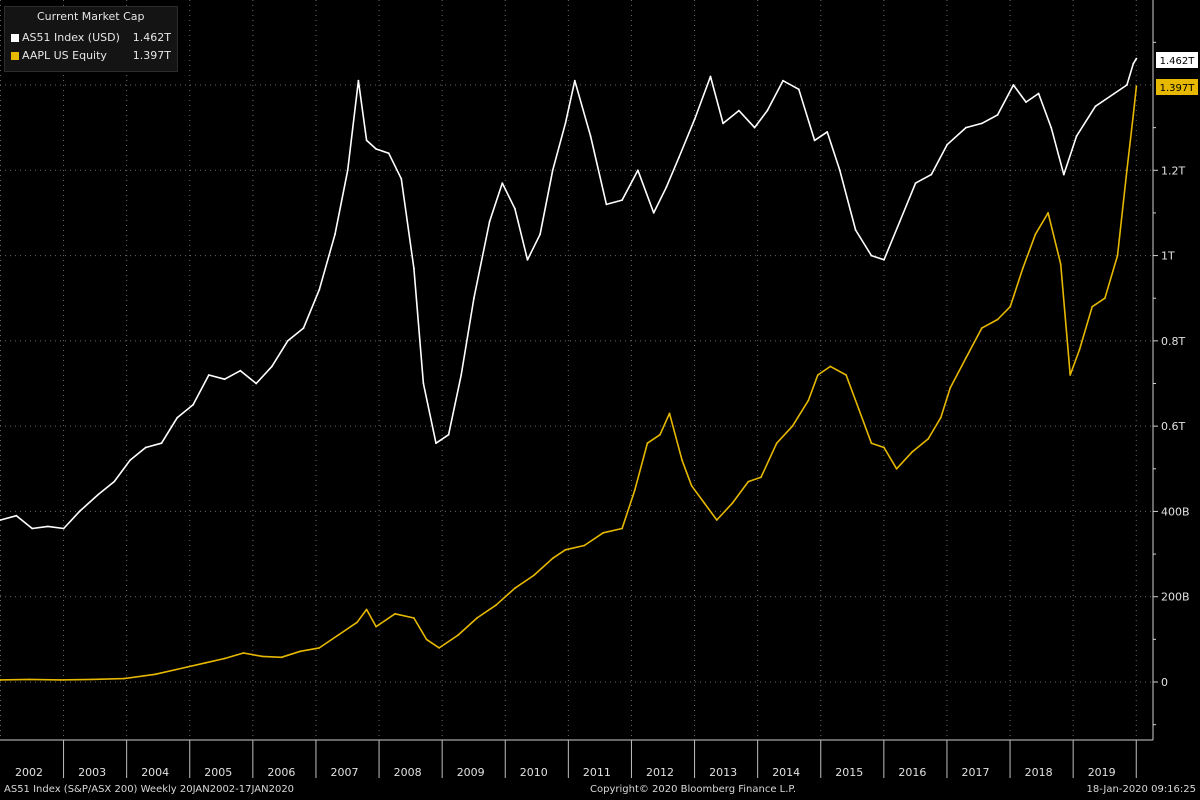 Image resolution: width=1200 pixels, height=800 pixels. Describe the element at coordinates (849, 772) in the screenshot. I see `x-tick-label: 2015` at that location.